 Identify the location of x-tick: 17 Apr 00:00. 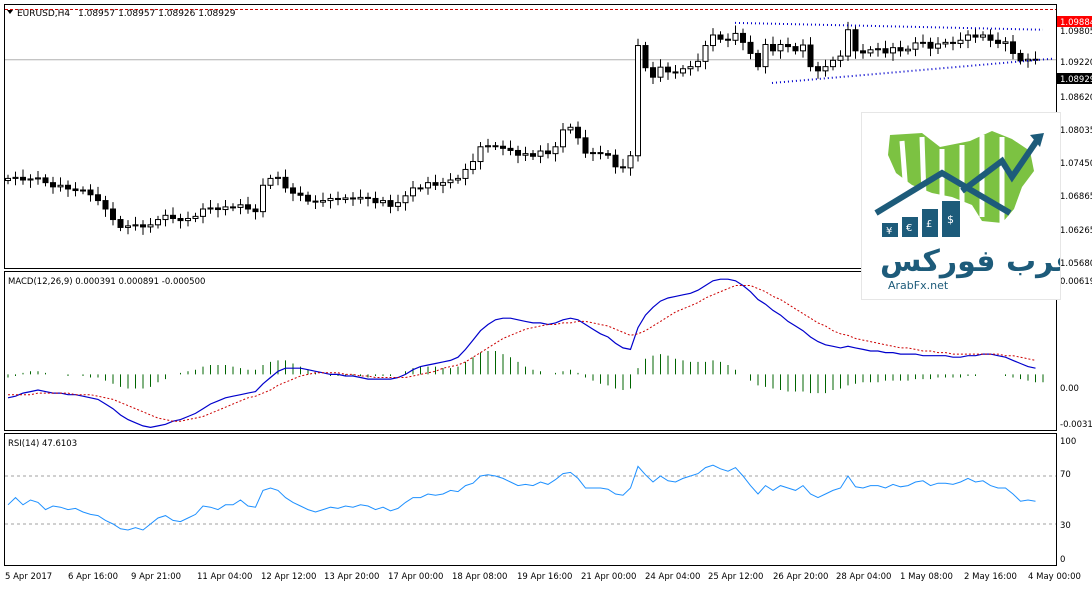
(415, 577).